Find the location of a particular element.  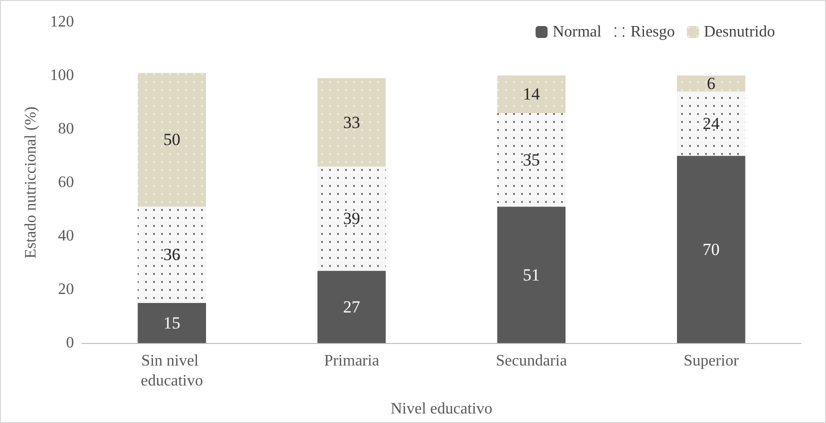

data-label: 70 is located at coordinates (711, 249).